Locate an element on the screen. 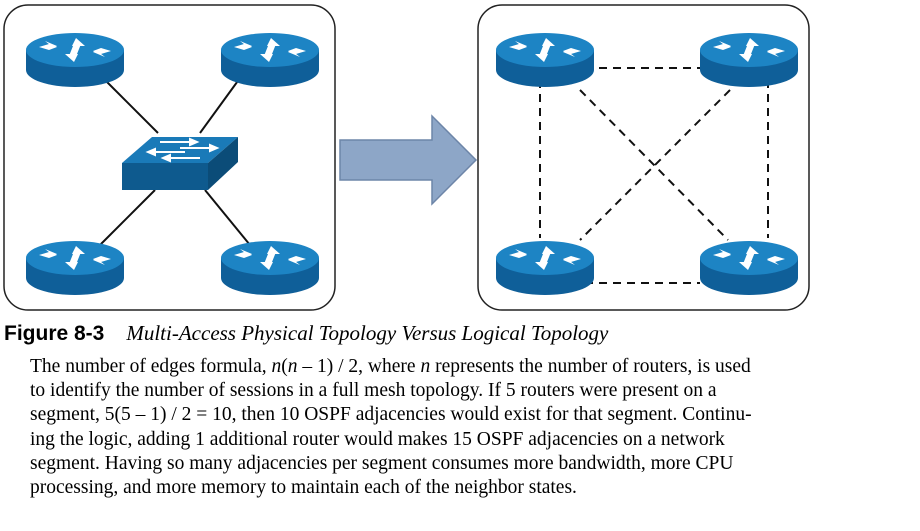 The width and height of the screenshot is (920, 531). transition-arrow-icon is located at coordinates (408, 160).